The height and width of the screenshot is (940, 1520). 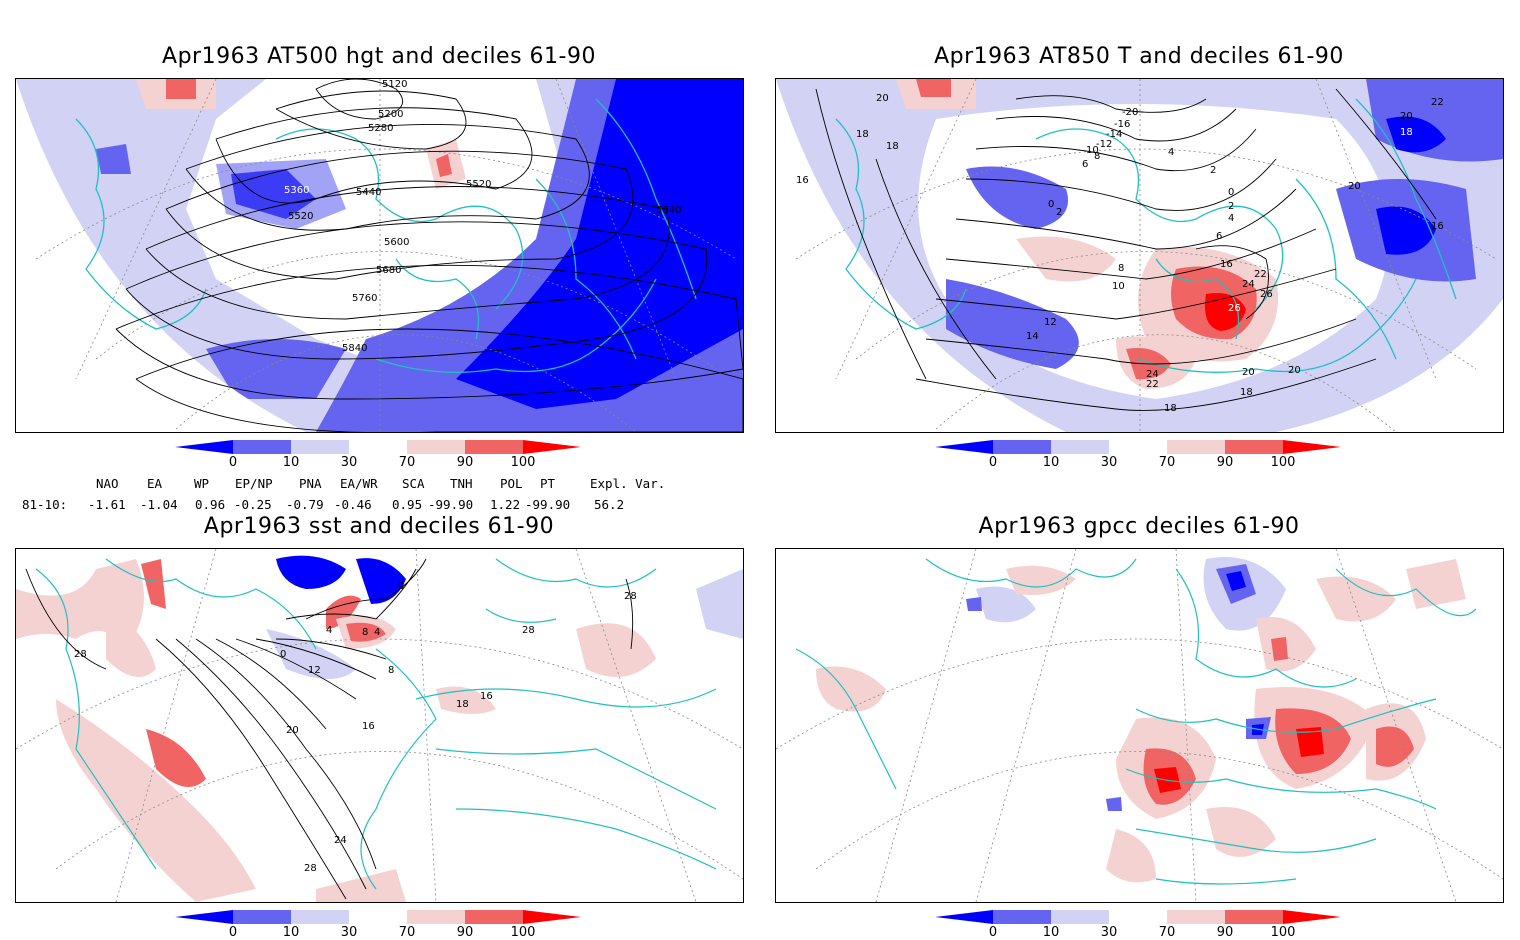 I want to click on index-header-pol: POL, so click(x=511, y=483).